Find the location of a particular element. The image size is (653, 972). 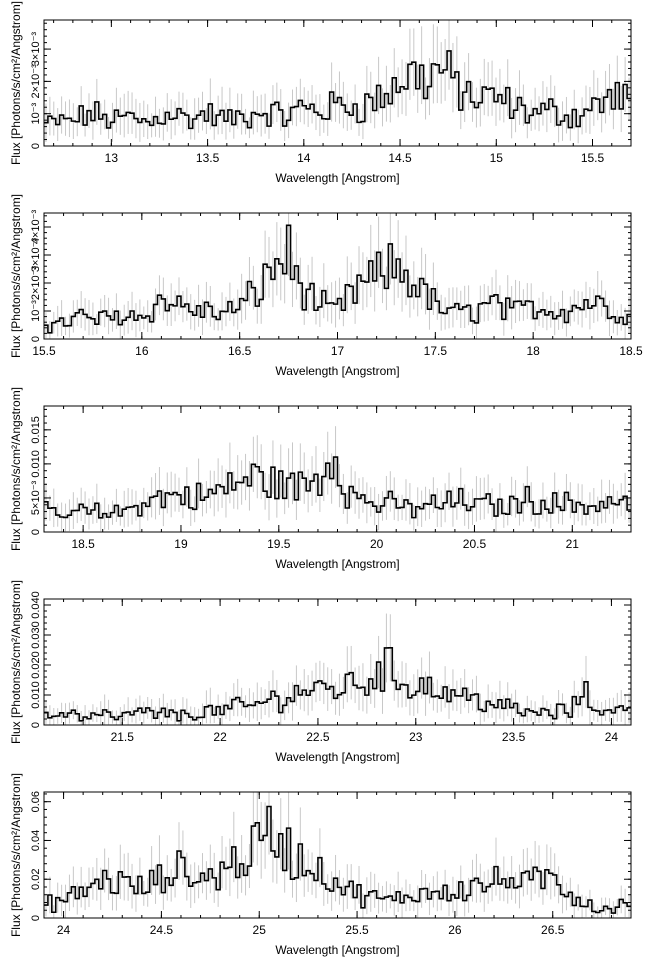

x-tick-label: 24.5 is located at coordinates (162, 930).